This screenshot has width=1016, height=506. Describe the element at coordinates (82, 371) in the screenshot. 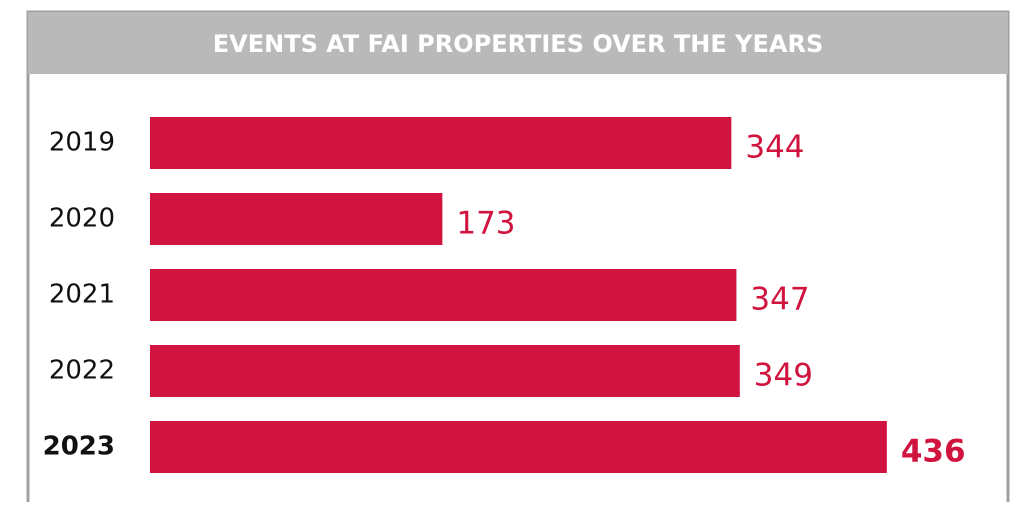

I see `y-tick-label: 2022` at that location.